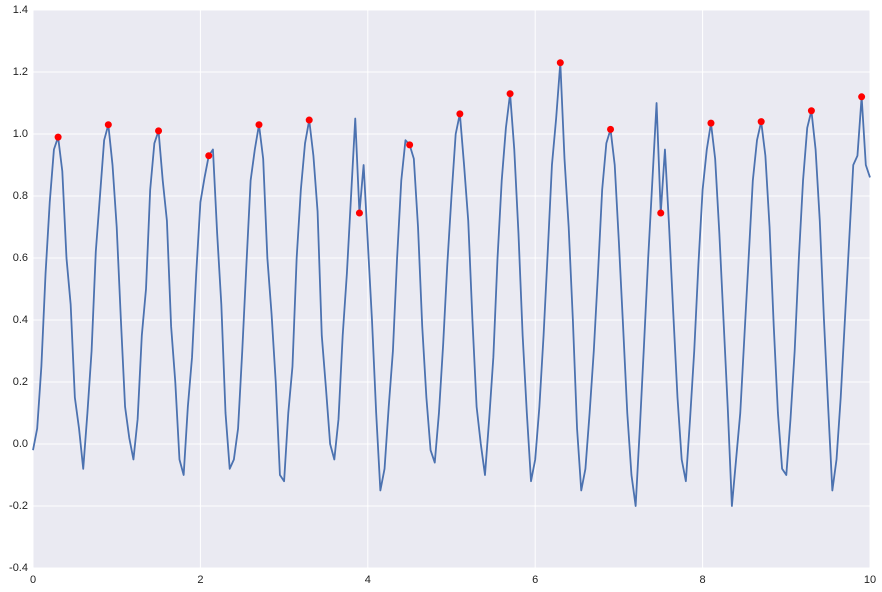  I want to click on y-tick-label: -0.2, so click(18, 506).